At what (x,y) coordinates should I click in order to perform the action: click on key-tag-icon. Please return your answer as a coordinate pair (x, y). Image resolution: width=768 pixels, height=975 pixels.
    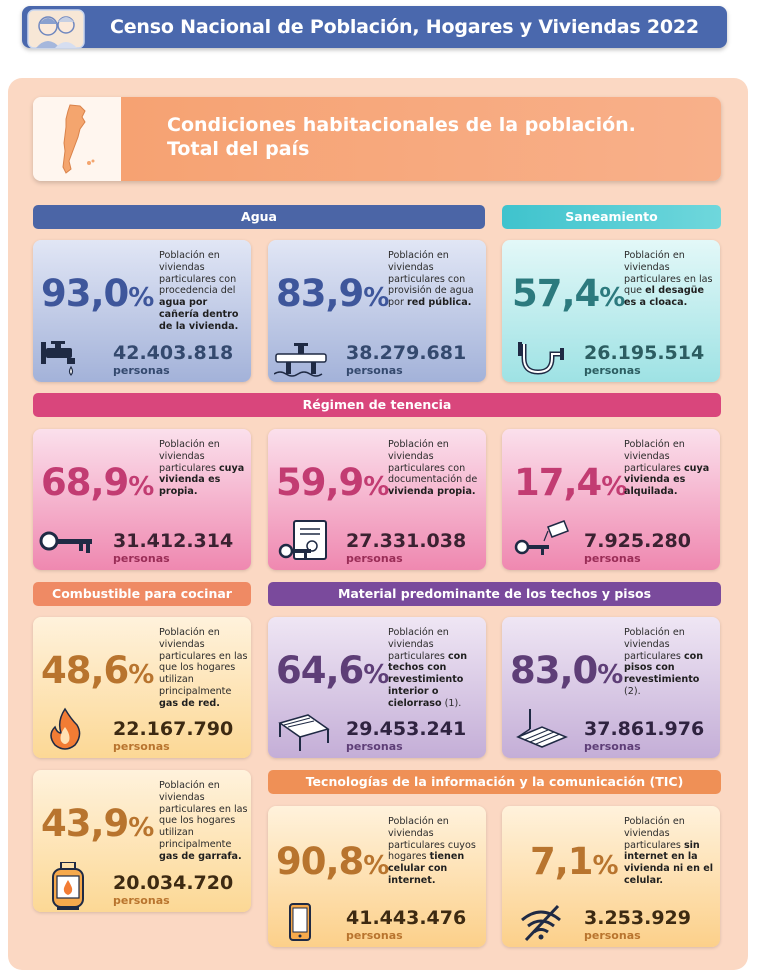
    Looking at the image, I should click on (541, 537).